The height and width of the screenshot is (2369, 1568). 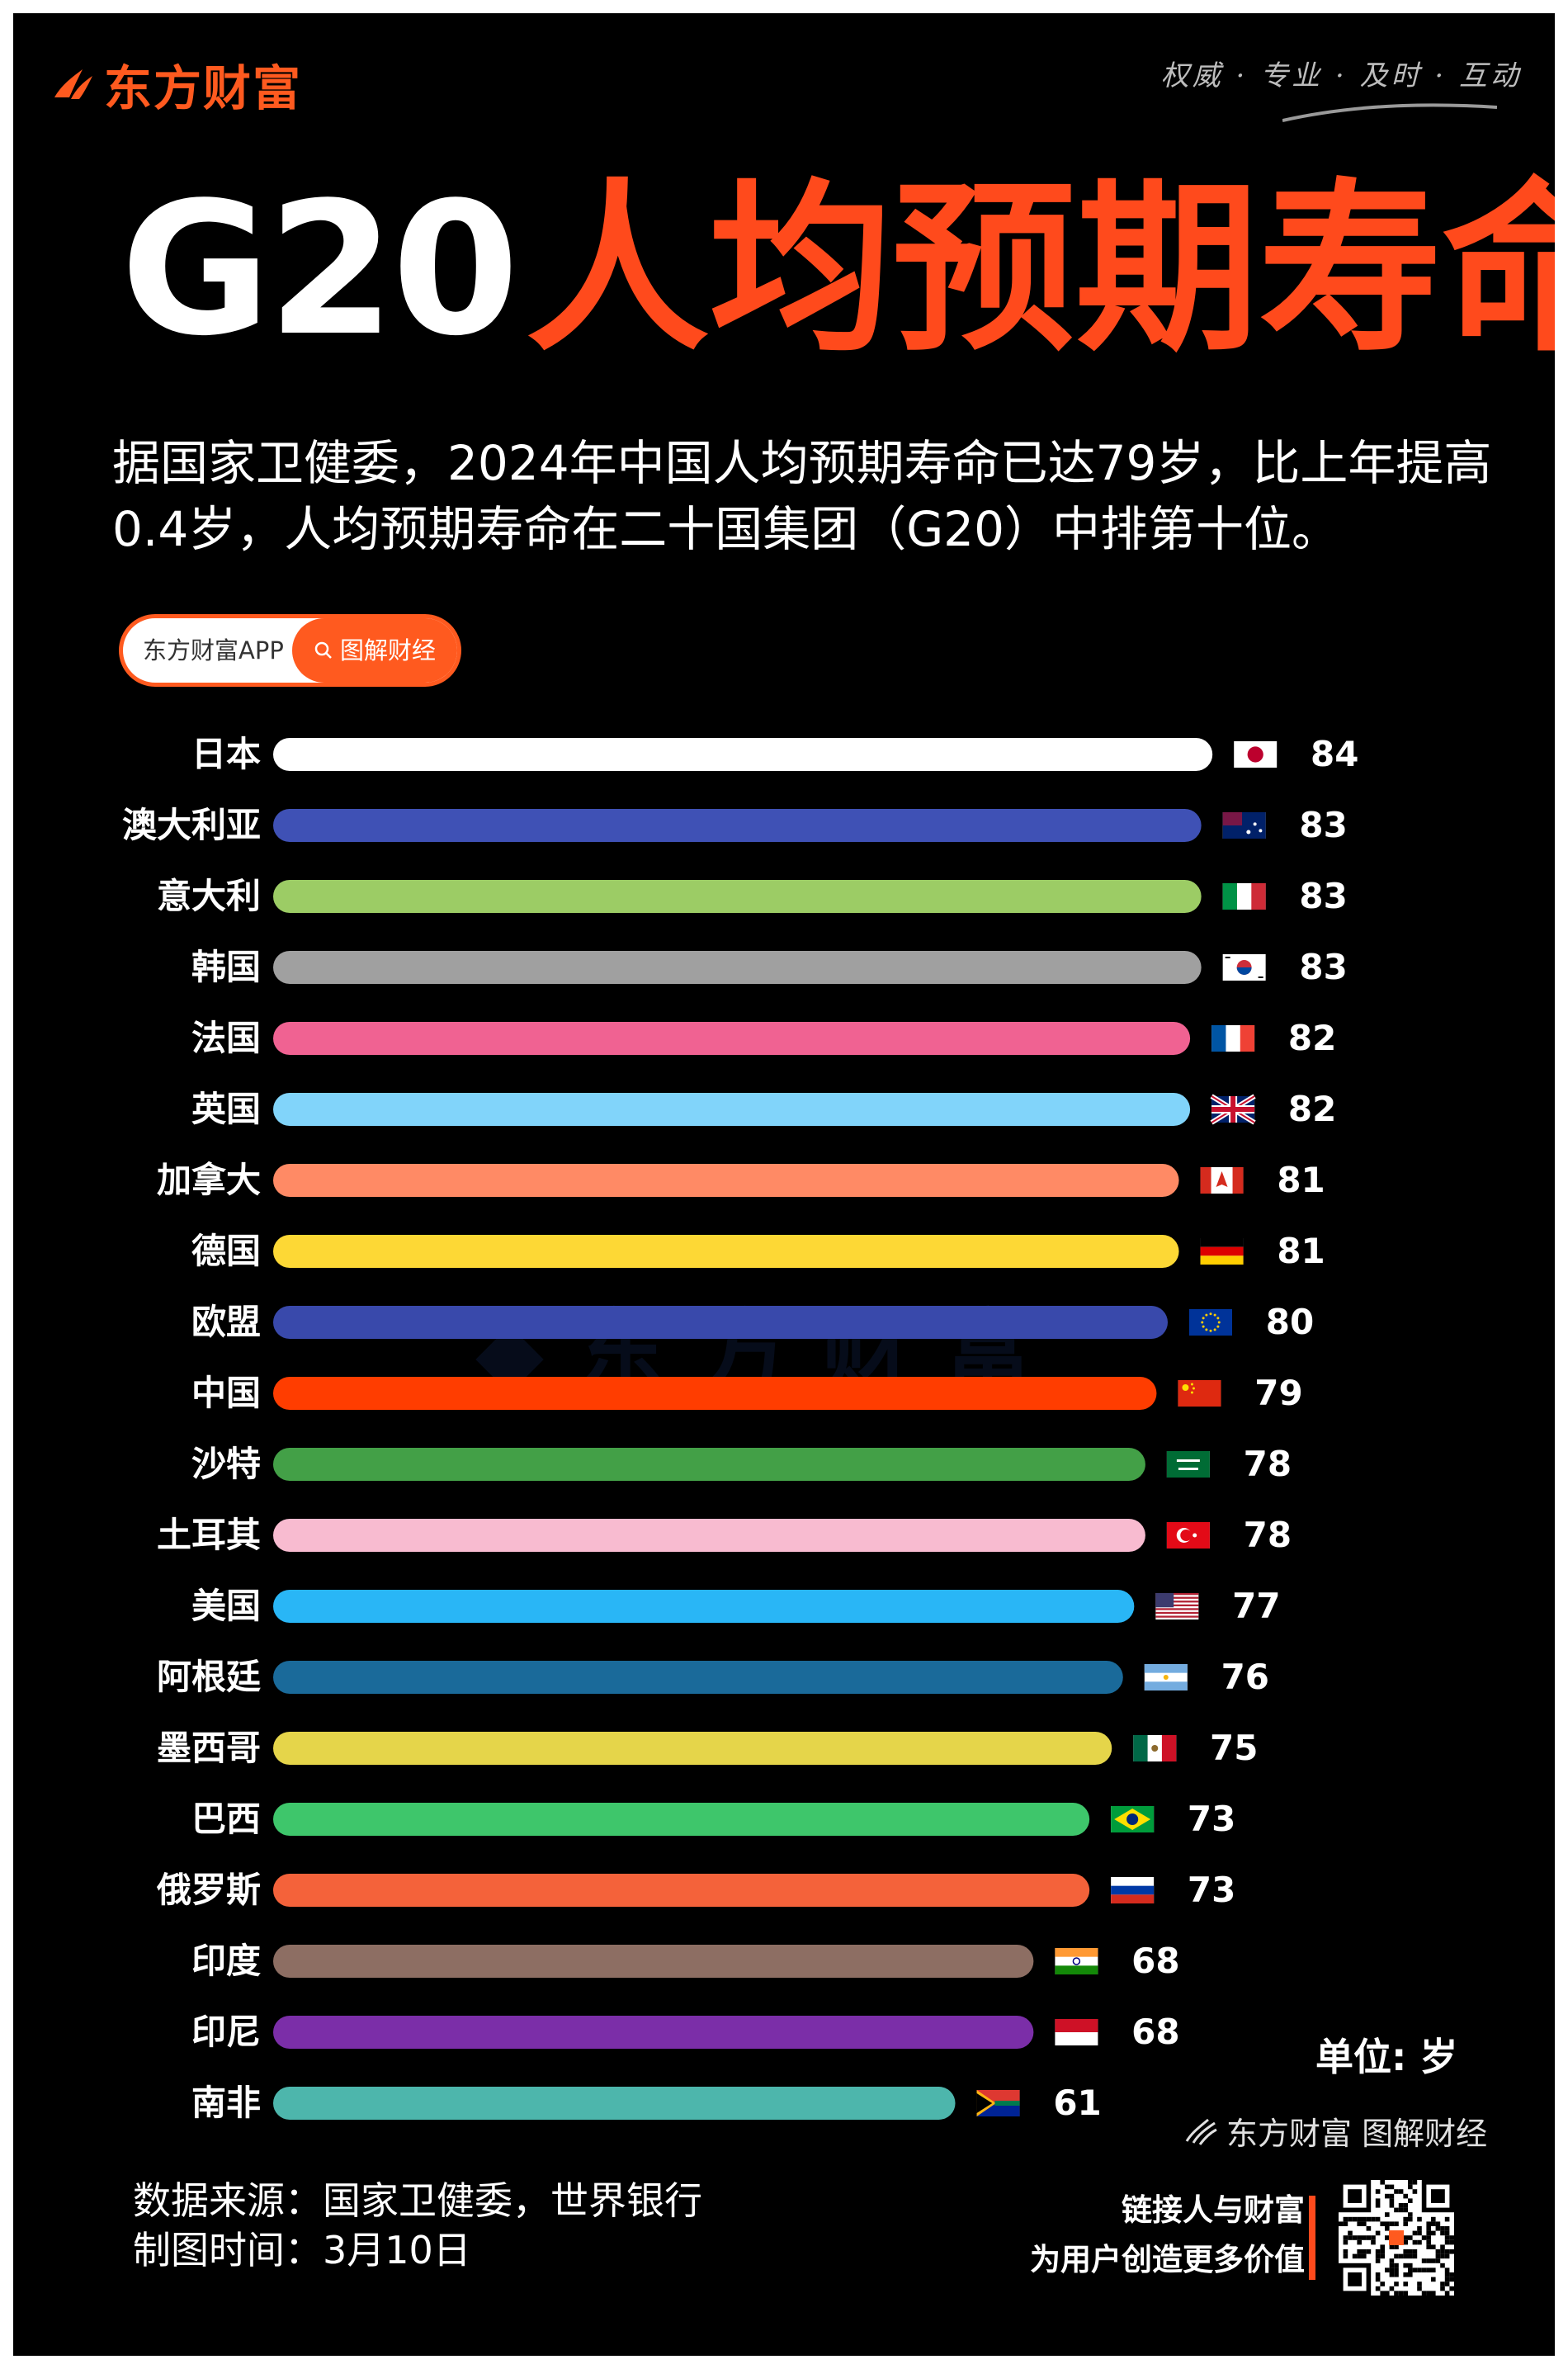 I want to click on category-label: 印尼, so click(x=226, y=2032).